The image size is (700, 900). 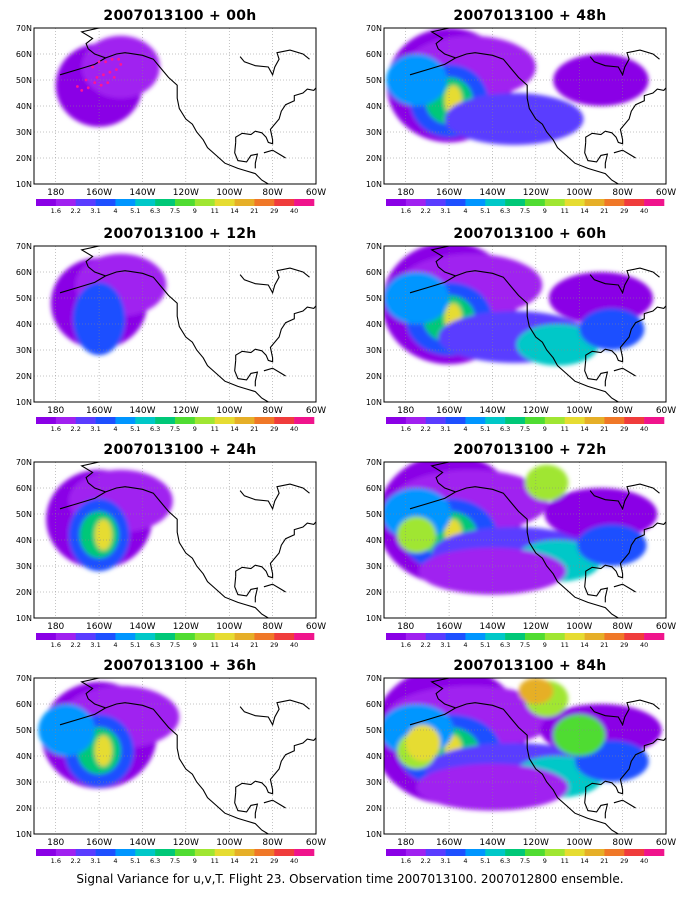 I want to click on panel-title: 2007013100 + 48h, so click(x=530, y=16).